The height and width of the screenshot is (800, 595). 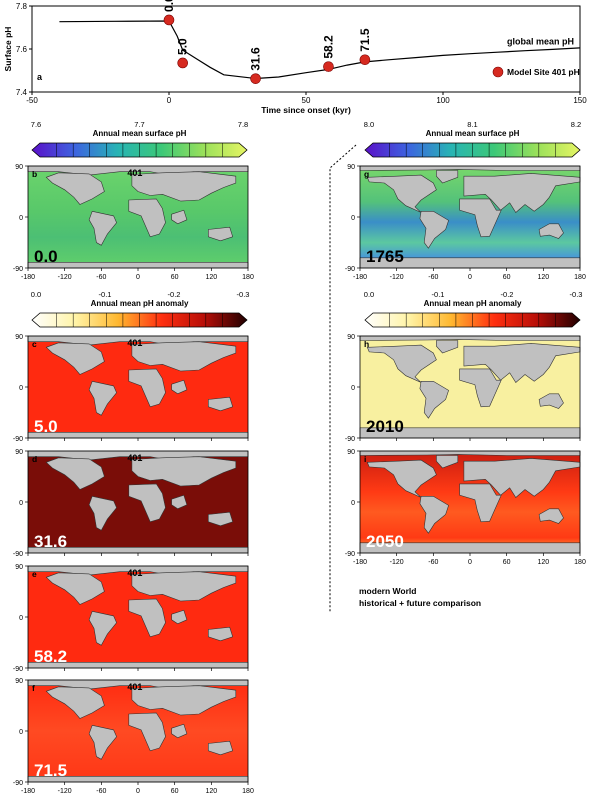 I want to click on panel-letter-d: d, so click(x=34, y=459).